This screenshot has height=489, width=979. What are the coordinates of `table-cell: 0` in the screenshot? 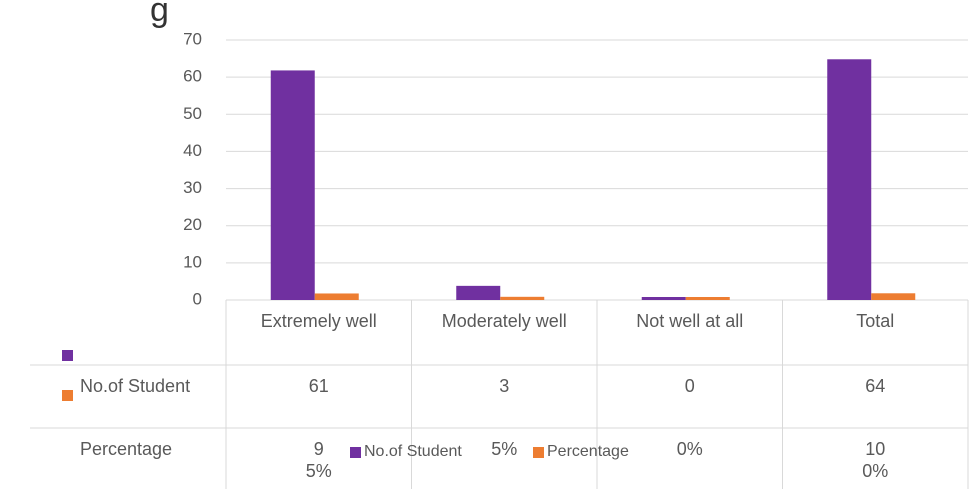 It's located at (689, 386).